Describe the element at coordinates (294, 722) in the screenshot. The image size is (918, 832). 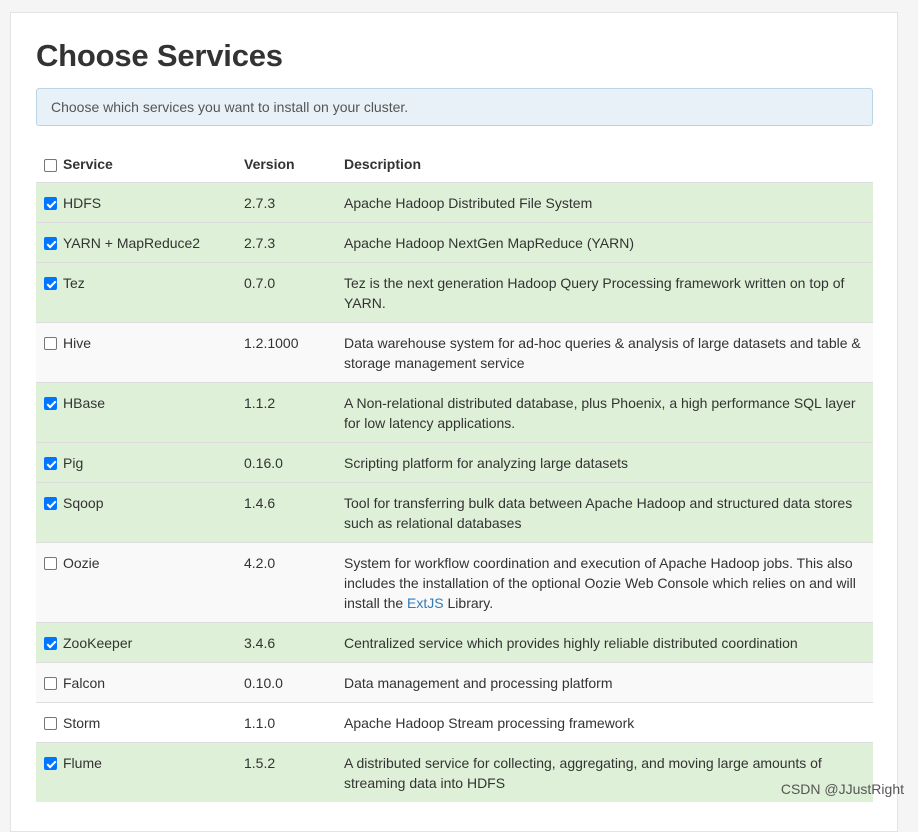
I see `version-cell: 1.1.0` at that location.